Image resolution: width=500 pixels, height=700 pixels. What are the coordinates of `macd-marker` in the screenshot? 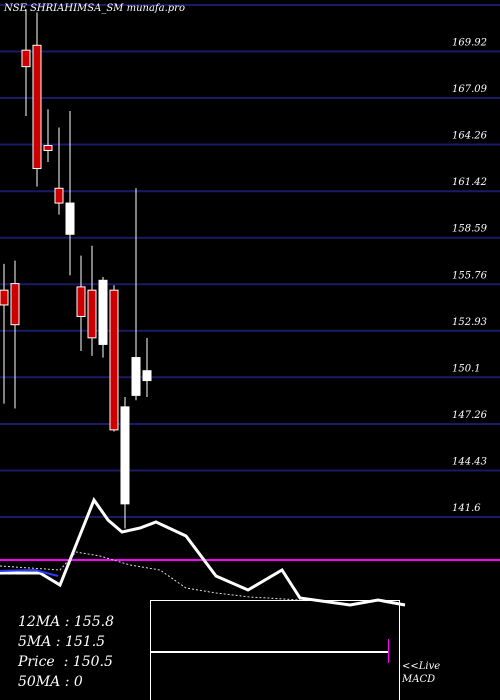 It's located at (388, 651).